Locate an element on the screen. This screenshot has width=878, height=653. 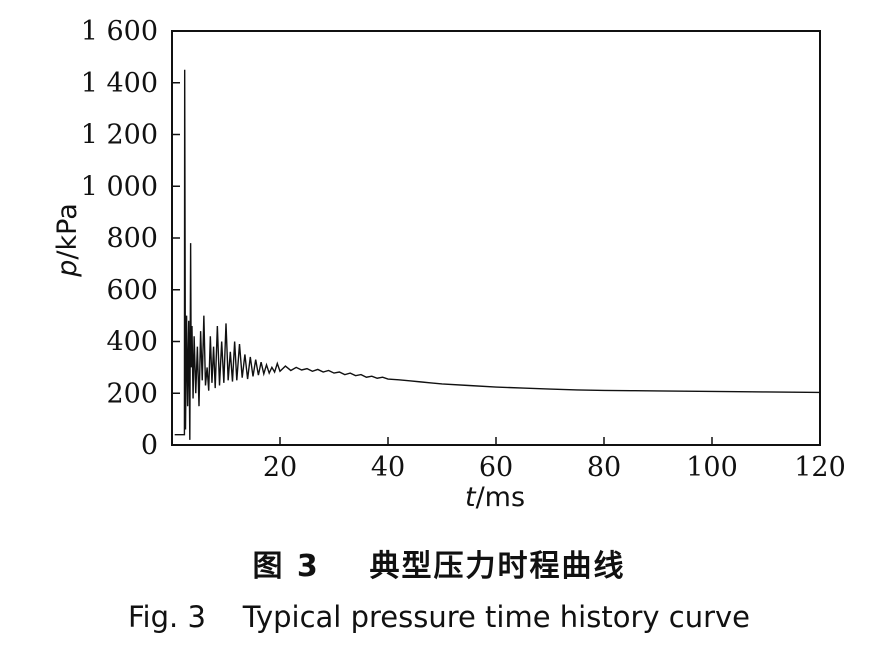
x-tick-label: 40 is located at coordinates (388, 467).